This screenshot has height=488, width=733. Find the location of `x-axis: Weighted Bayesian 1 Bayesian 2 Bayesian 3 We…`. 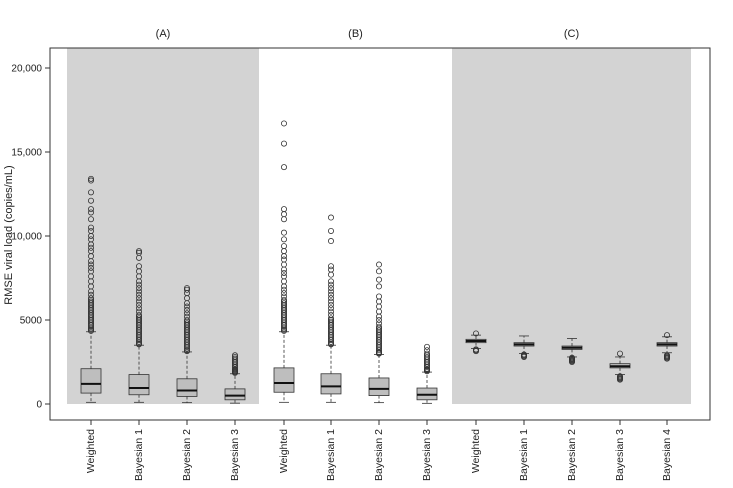

x-axis: Weighted Bayesian 1 Bayesian 2 Bayesian 3 We… is located at coordinates (379, 450).